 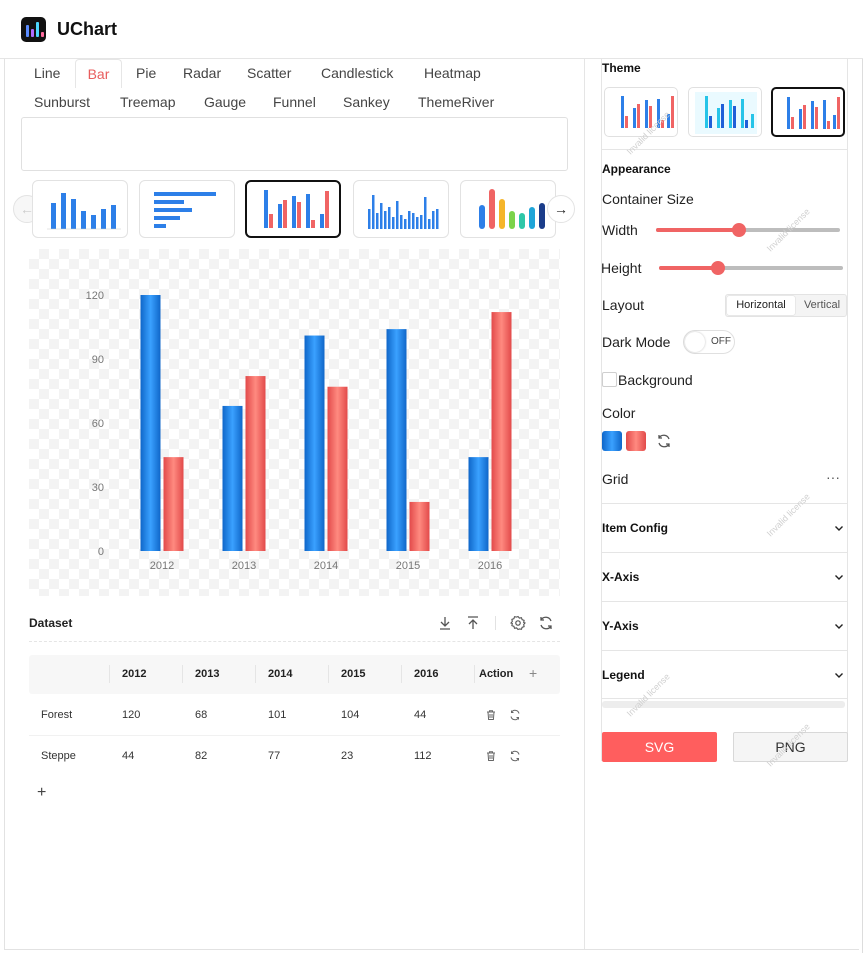 What do you see at coordinates (131, 715) in the screenshot?
I see `table-cell: 120` at bounding box center [131, 715].